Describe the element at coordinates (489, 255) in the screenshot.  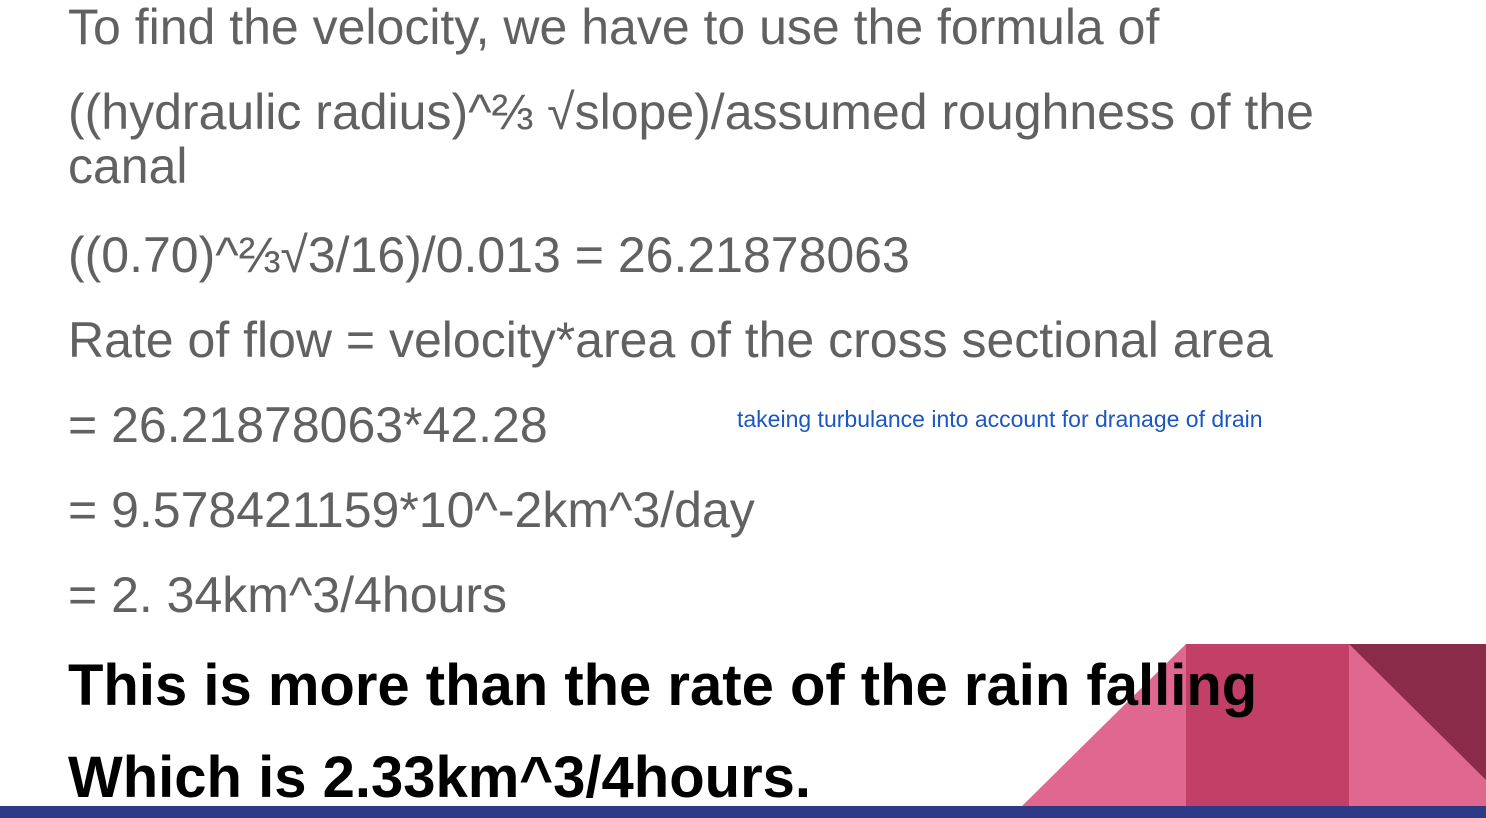
I see `velocity-calculation-text: ((0.70)^⅔√3/16)/0.013 = 26.21878063` at that location.